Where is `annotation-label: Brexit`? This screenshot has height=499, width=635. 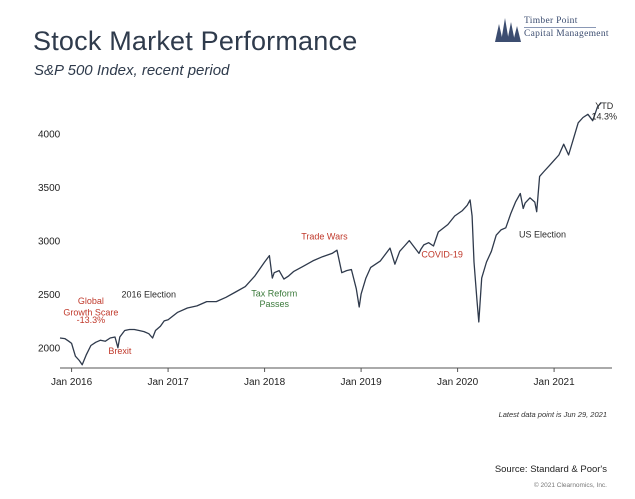
annotation-label: Brexit is located at coordinates (120, 351).